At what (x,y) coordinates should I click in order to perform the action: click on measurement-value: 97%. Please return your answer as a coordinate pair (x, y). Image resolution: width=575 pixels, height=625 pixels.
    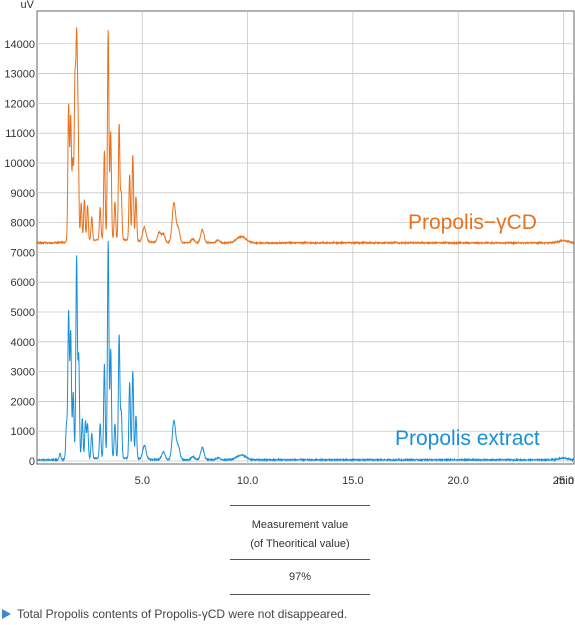
    Looking at the image, I should click on (300, 577).